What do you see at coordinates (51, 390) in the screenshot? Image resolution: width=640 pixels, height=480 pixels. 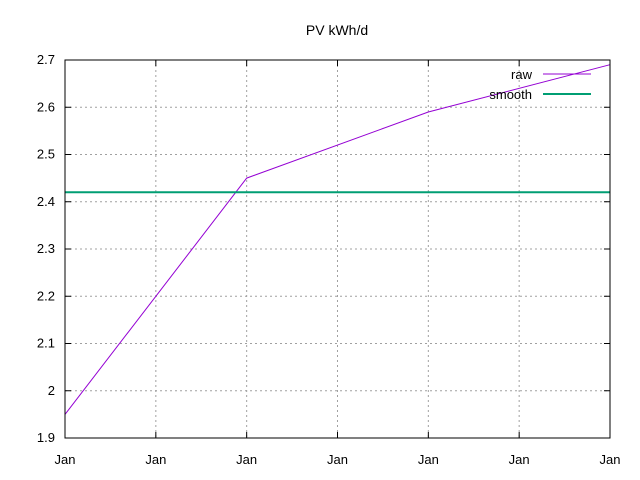 I see `y-tick-label: 2` at bounding box center [51, 390].